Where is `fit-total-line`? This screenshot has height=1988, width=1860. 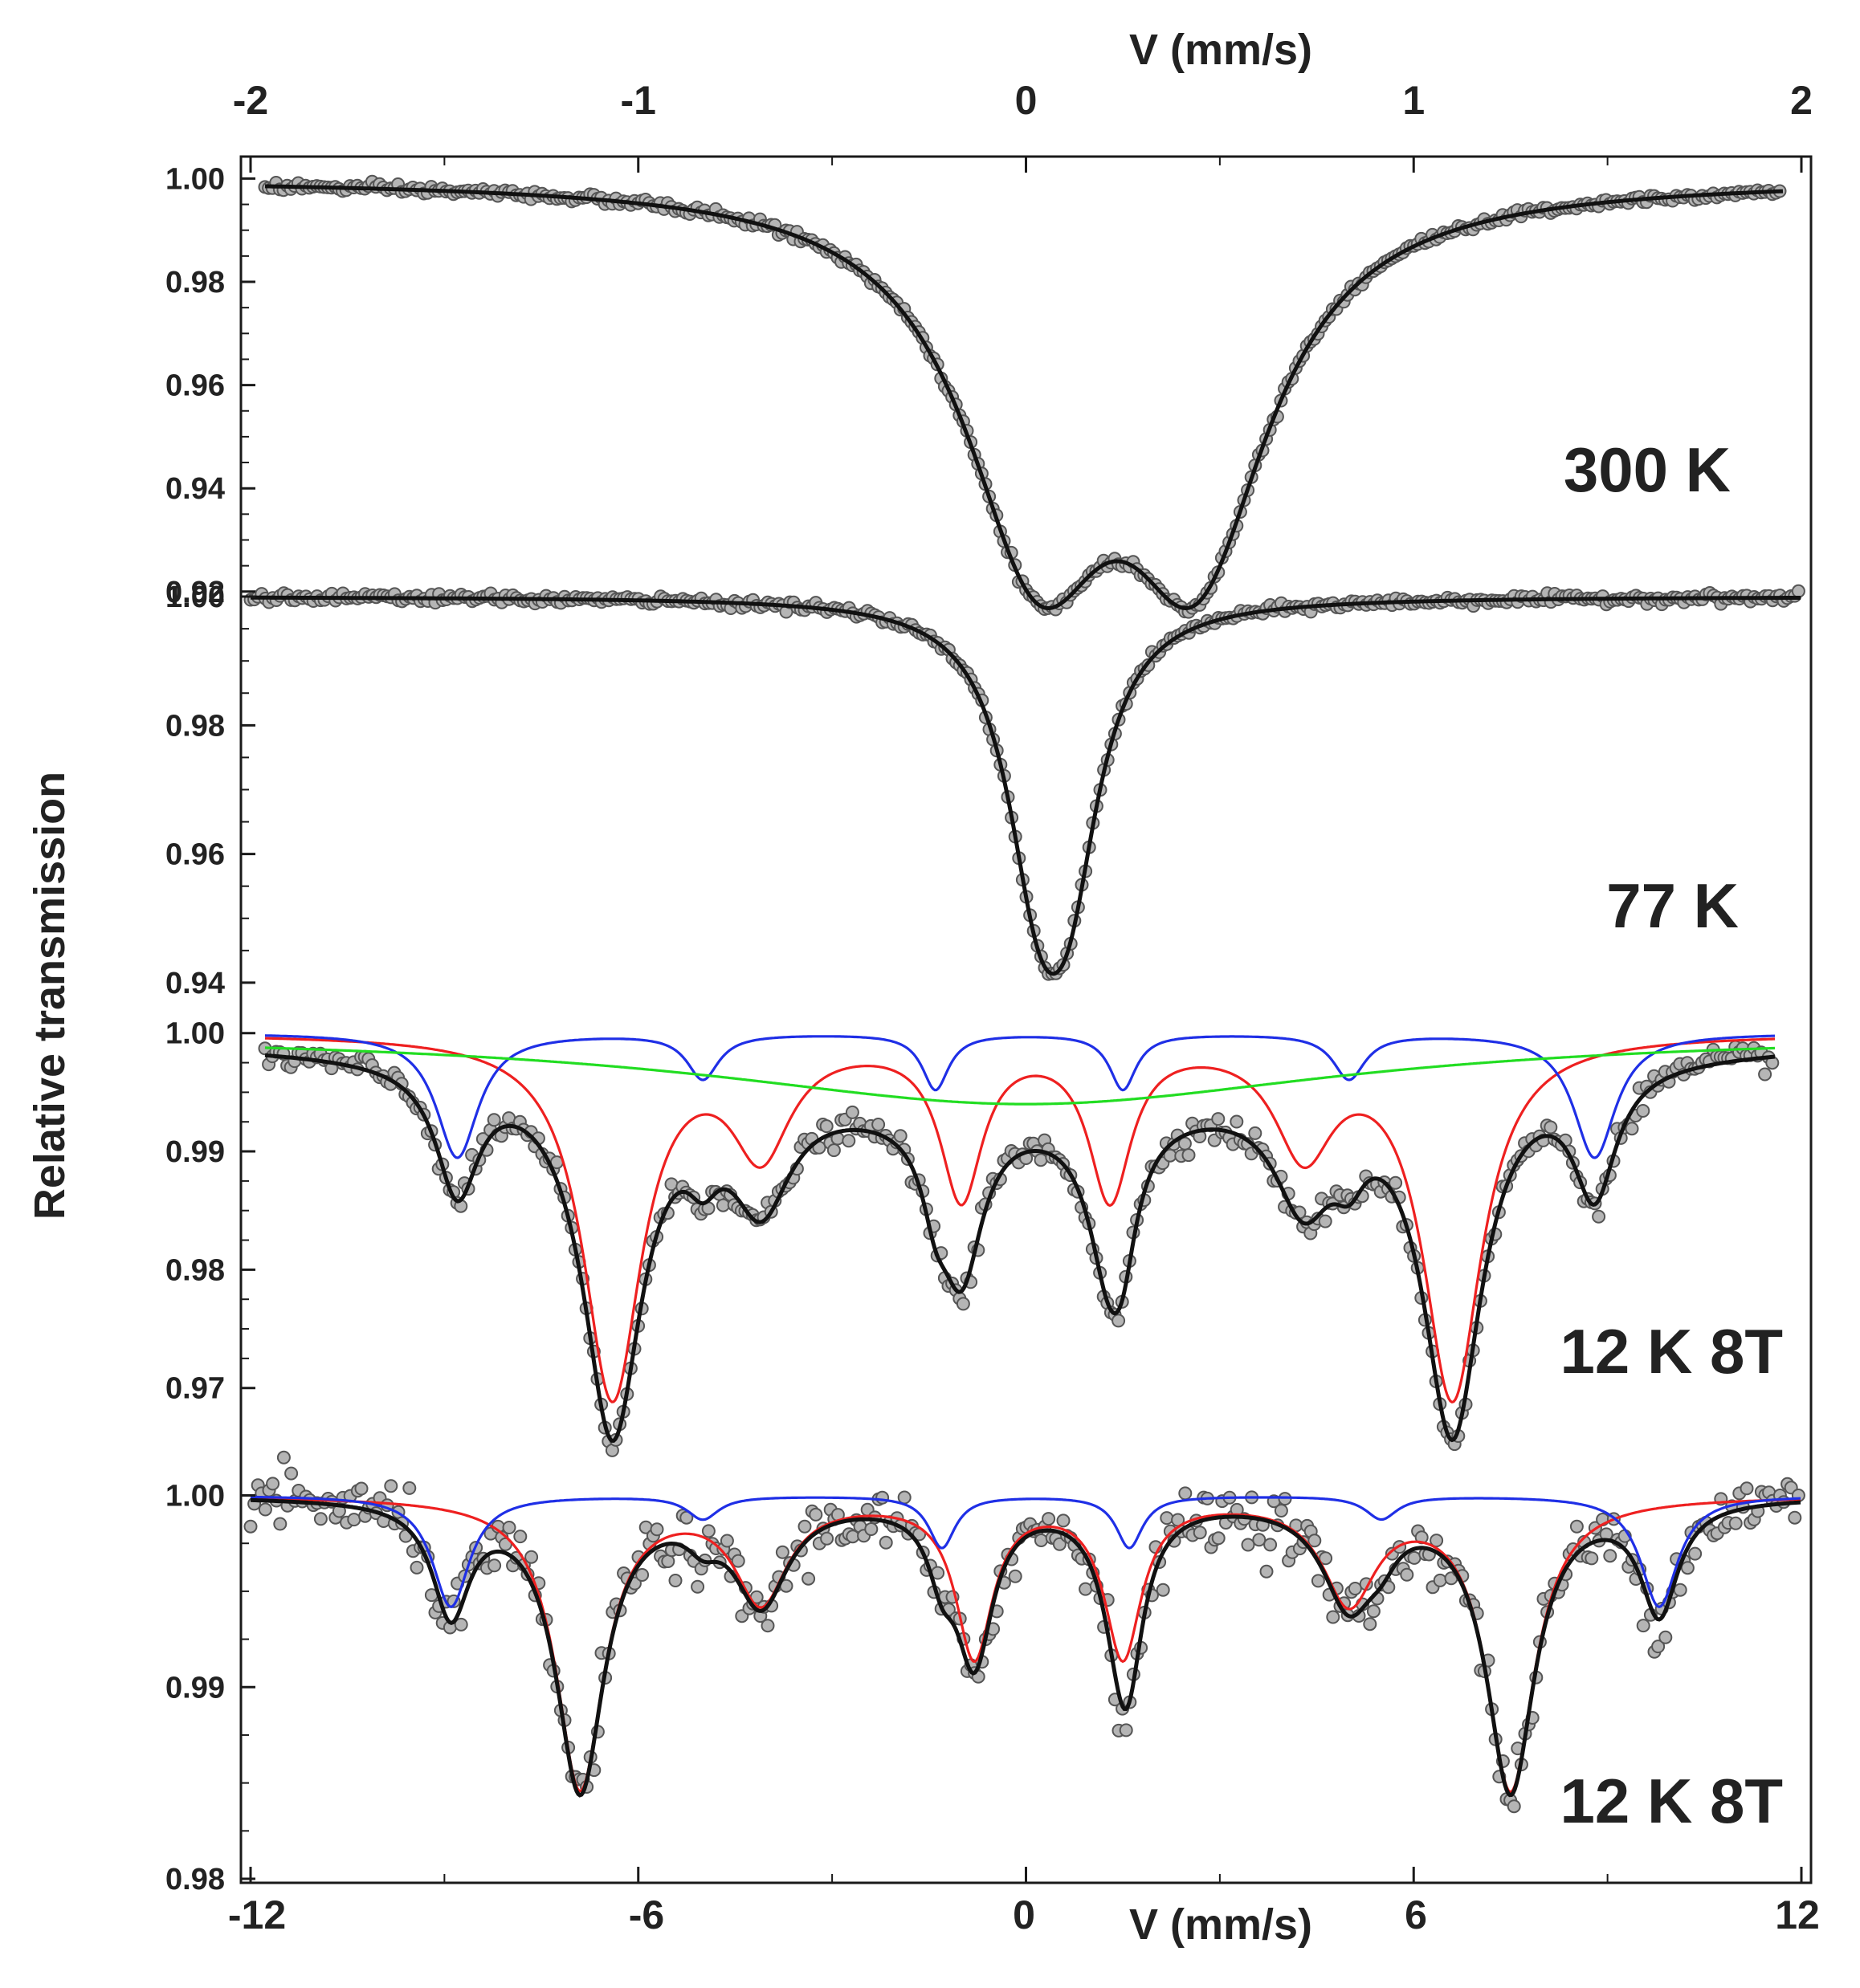 fit-total-line is located at coordinates (1026, 1648).